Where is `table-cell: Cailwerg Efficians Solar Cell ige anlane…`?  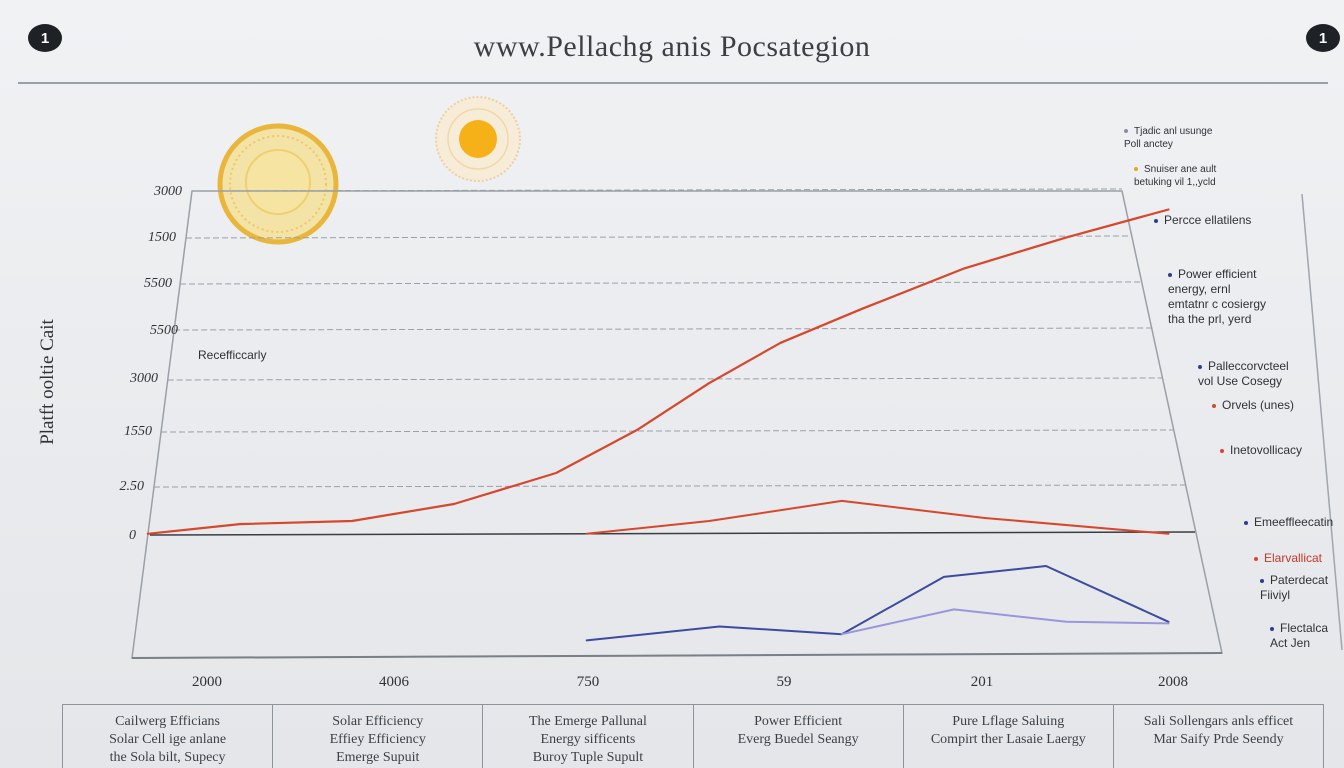 table-cell: Cailwerg Efficians Solar Cell ige anlane… is located at coordinates (168, 736).